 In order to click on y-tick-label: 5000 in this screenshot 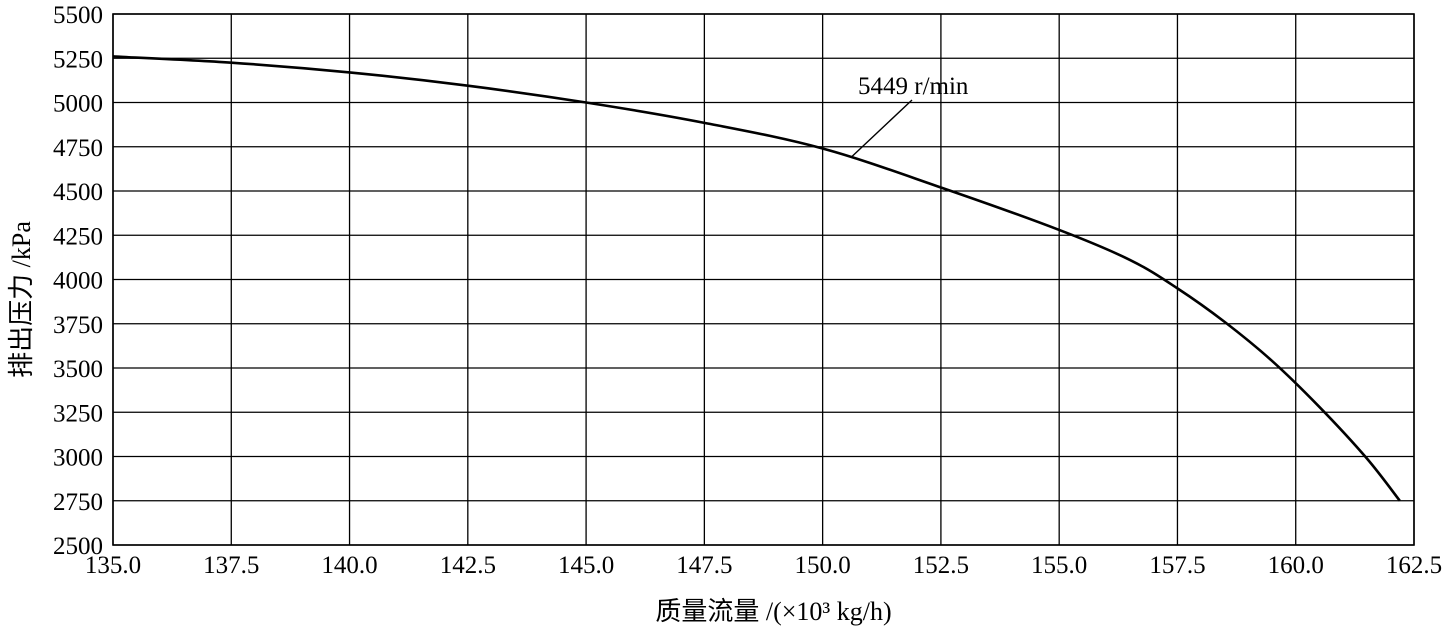, I will do `click(78, 104)`.